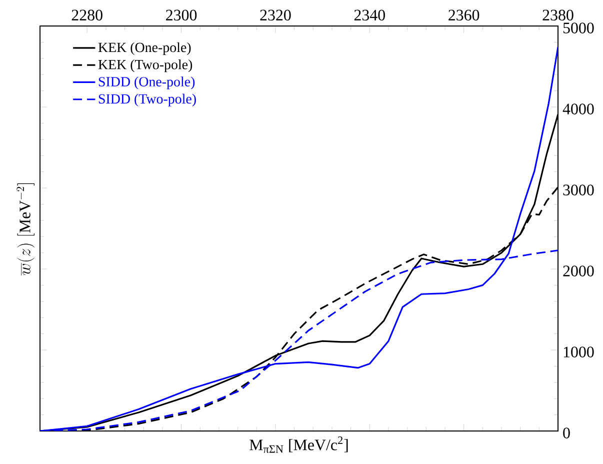 Image resolution: width=603 pixels, height=464 pixels. I want to click on y-tick-label: 1000, so click(579, 352).